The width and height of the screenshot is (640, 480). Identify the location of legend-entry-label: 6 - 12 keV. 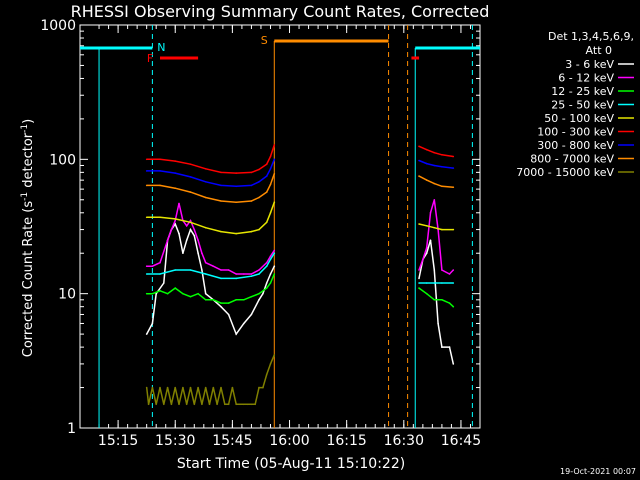
(586, 78).